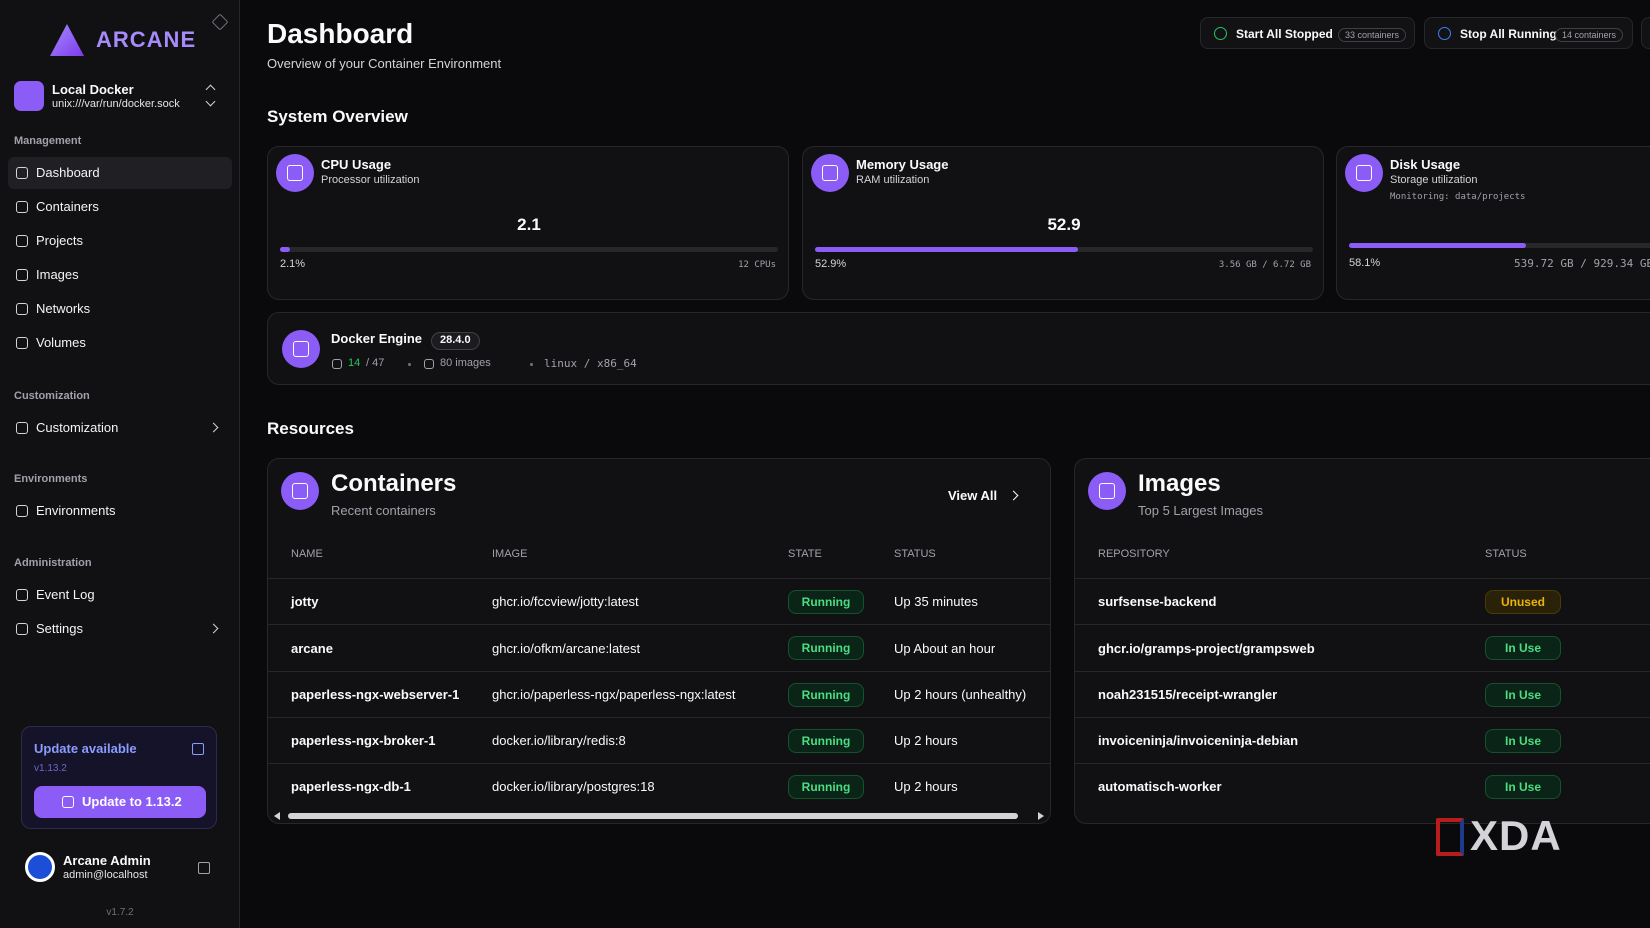 The image size is (1650, 928). Describe the element at coordinates (204, 868) in the screenshot. I see `logout-icon` at that location.